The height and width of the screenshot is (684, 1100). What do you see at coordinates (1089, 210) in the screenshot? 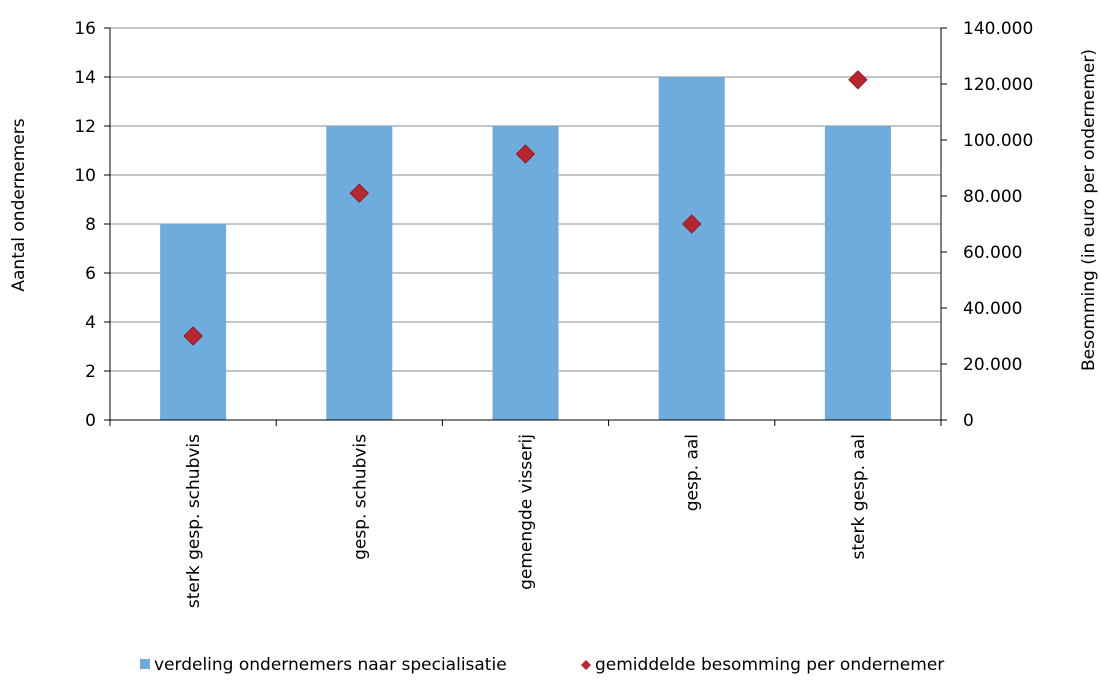
I see `y2-axis-title: Besomming (in euro per ondernemer)` at bounding box center [1089, 210].